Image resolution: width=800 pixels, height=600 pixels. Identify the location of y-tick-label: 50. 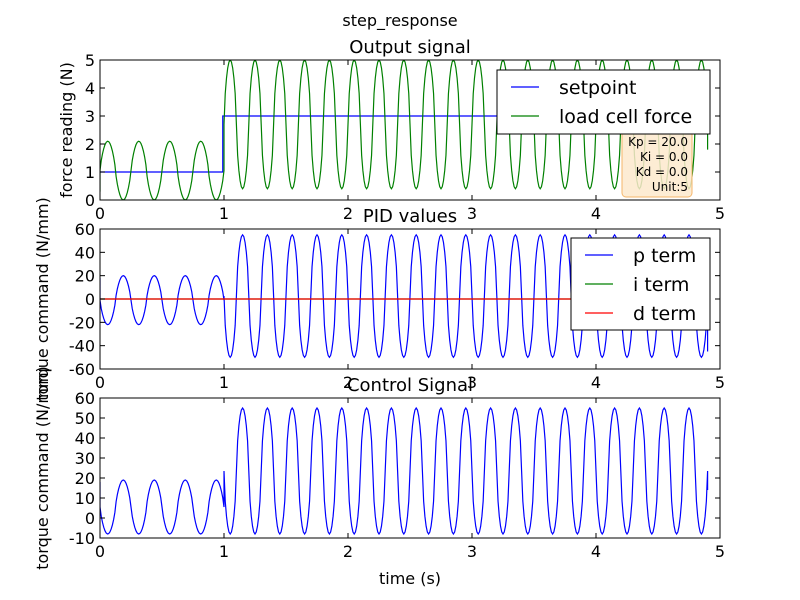
(85, 418).